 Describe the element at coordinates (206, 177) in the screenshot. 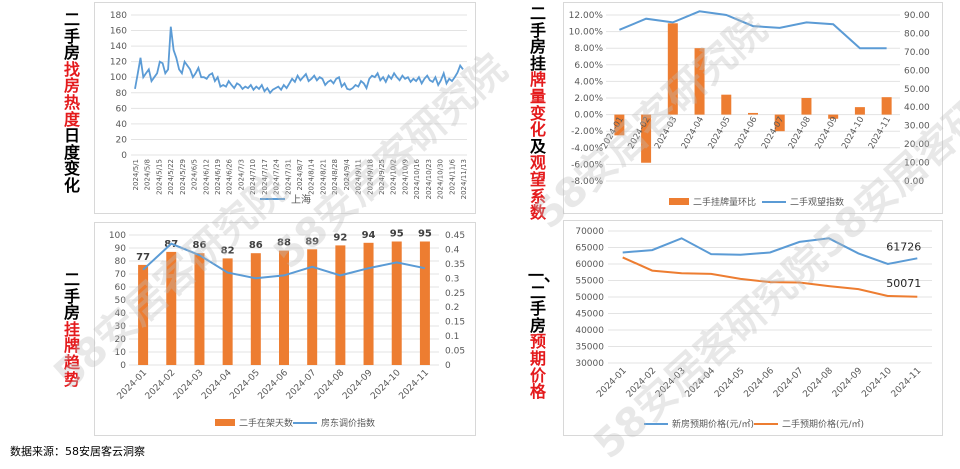

I see `x-tick-label: 2024/6/12` at that location.